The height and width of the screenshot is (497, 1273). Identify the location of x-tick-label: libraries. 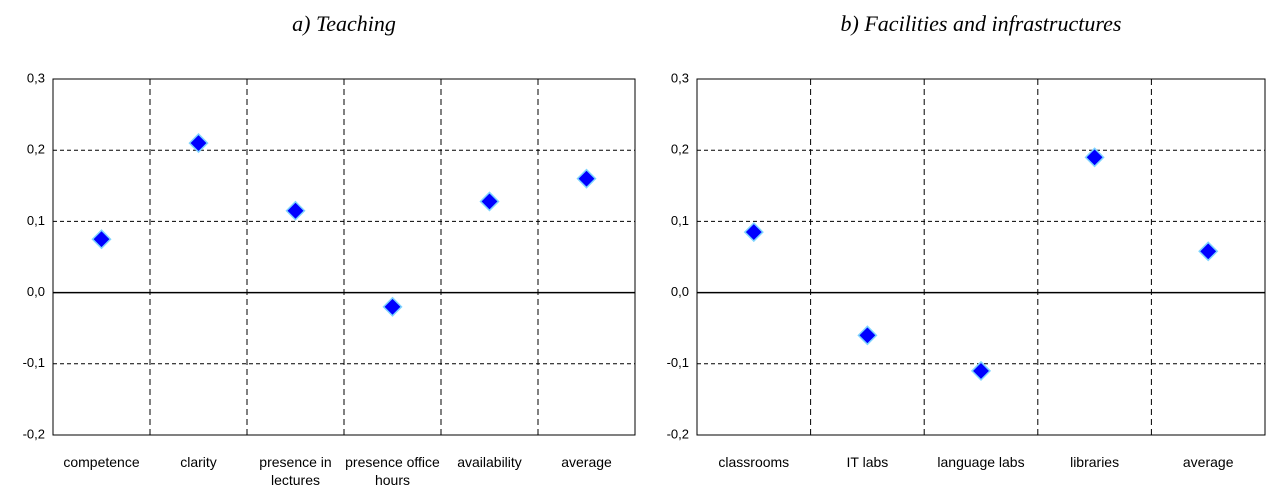
(1095, 462).